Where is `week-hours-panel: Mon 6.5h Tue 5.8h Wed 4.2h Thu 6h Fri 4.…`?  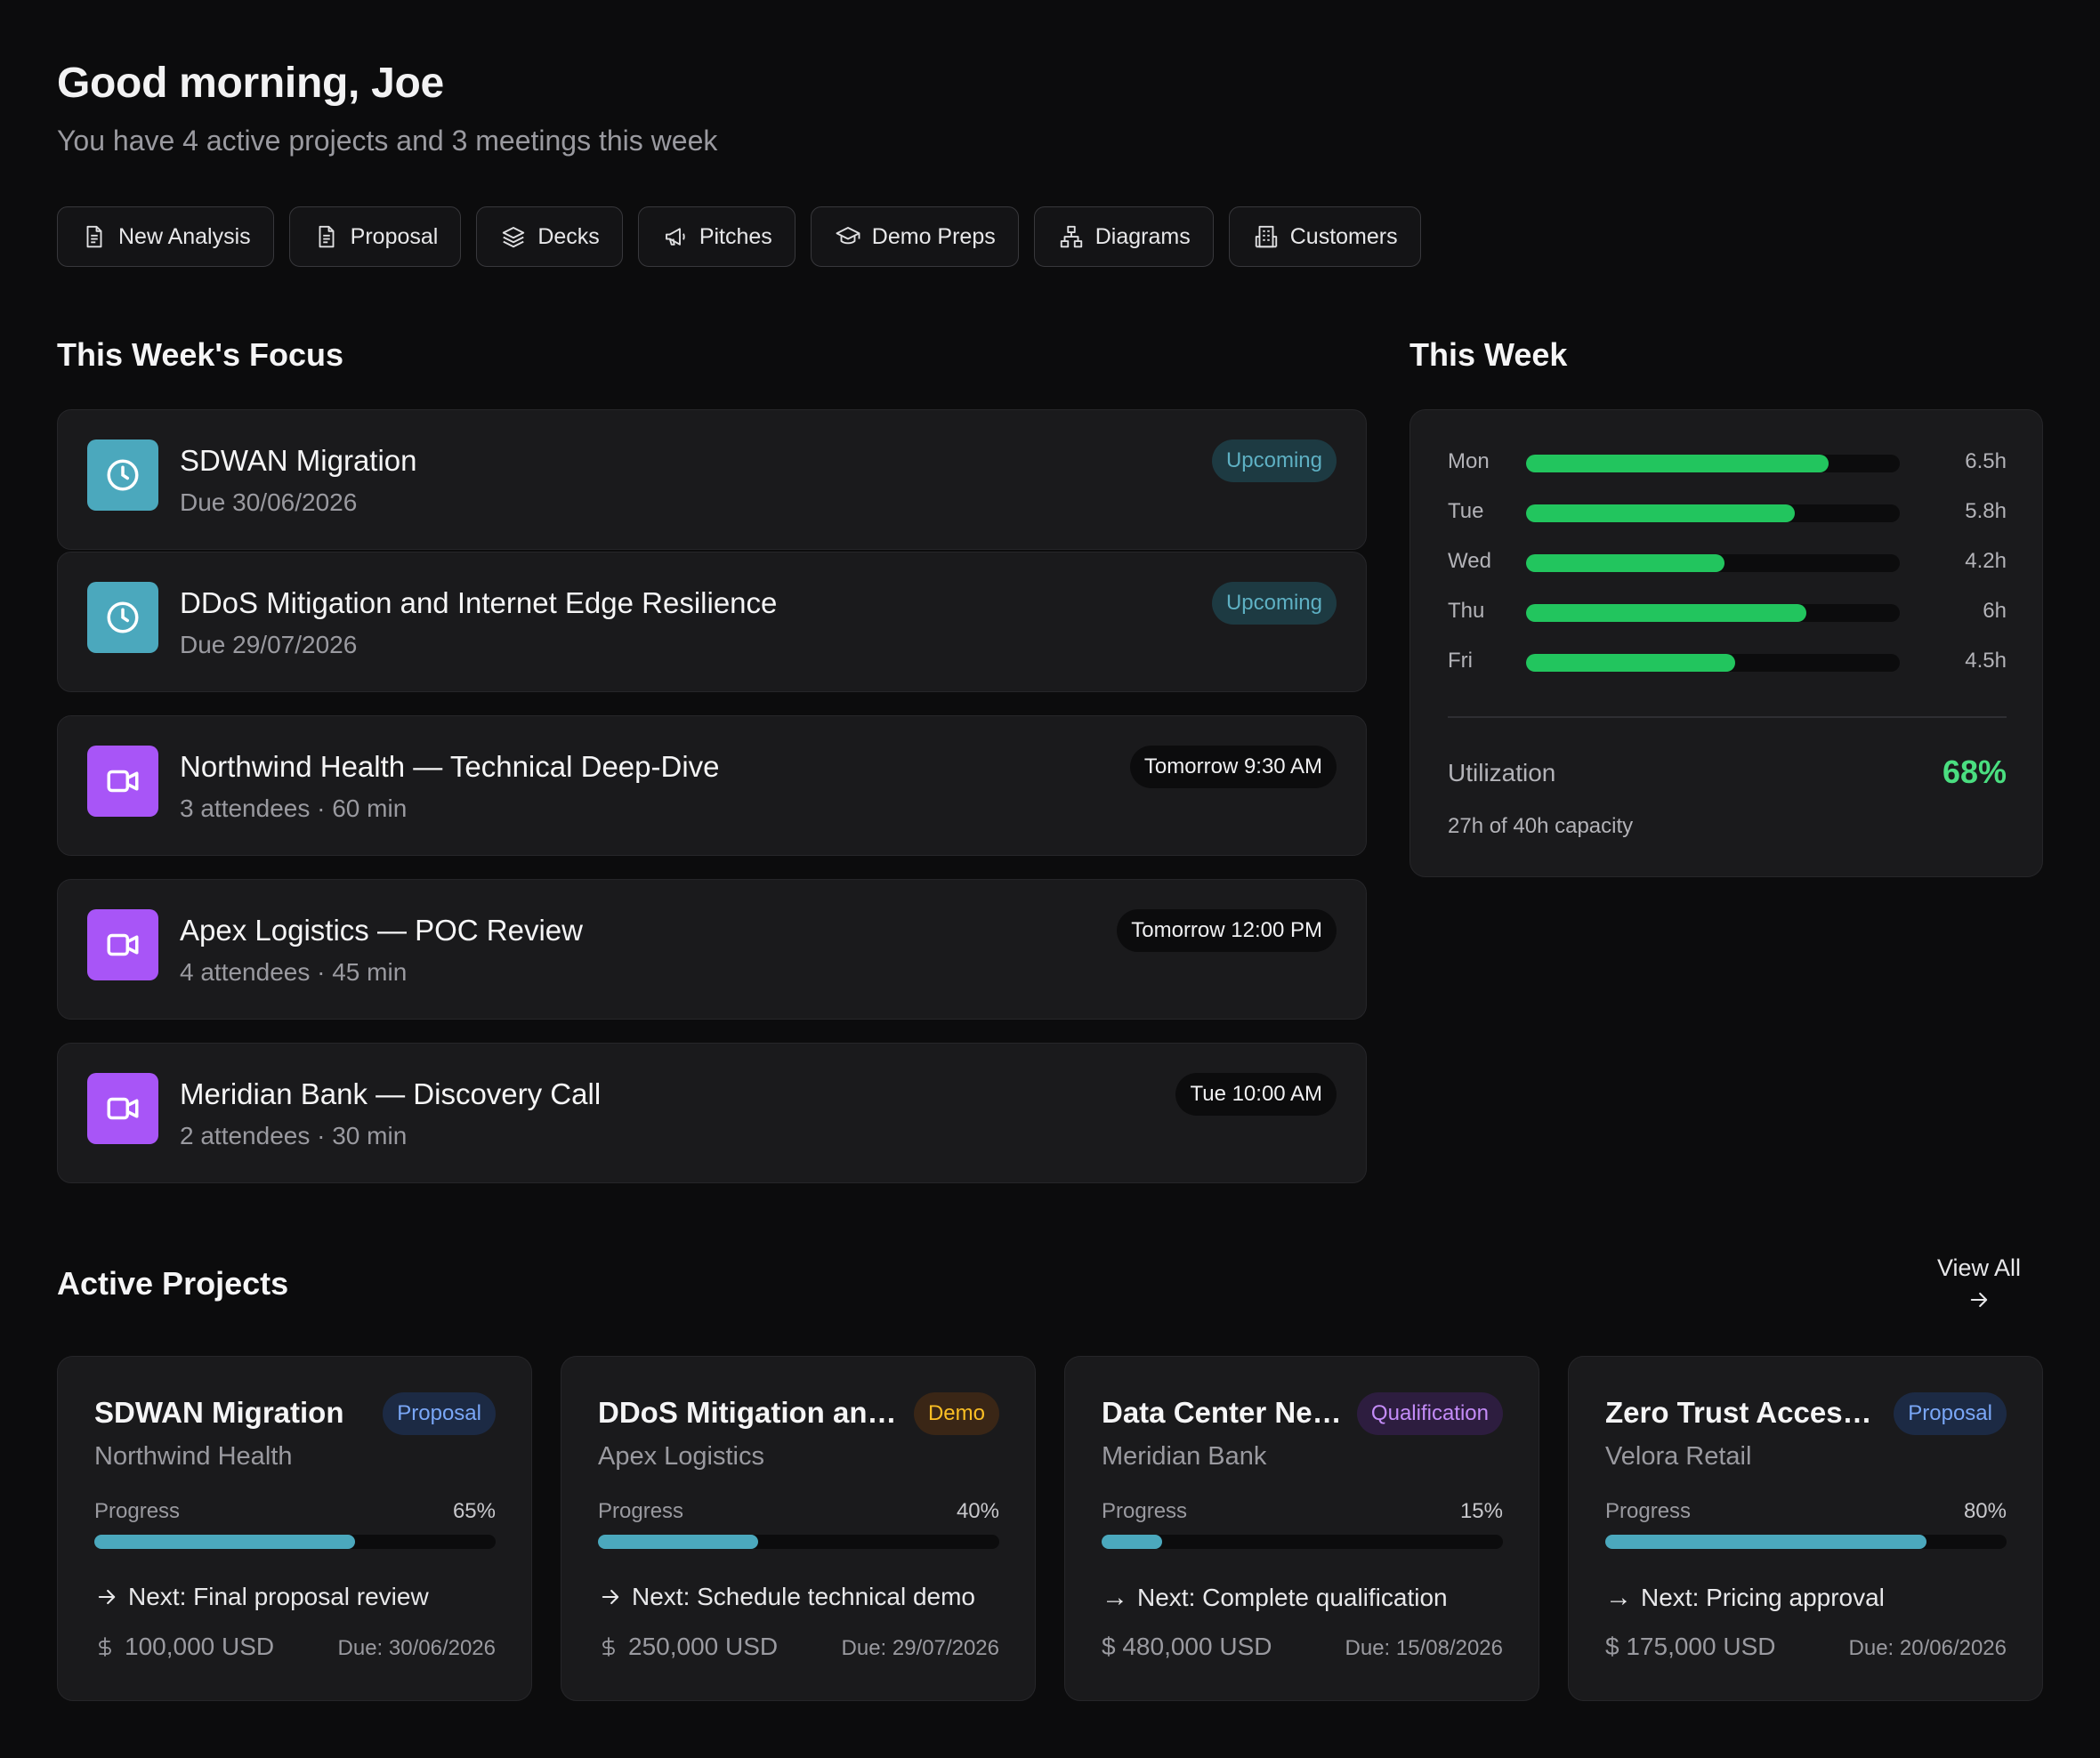
week-hours-panel: Mon 6.5h Tue 5.8h Wed 4.2h Thu 6h Fri 4.… is located at coordinates (1726, 643).